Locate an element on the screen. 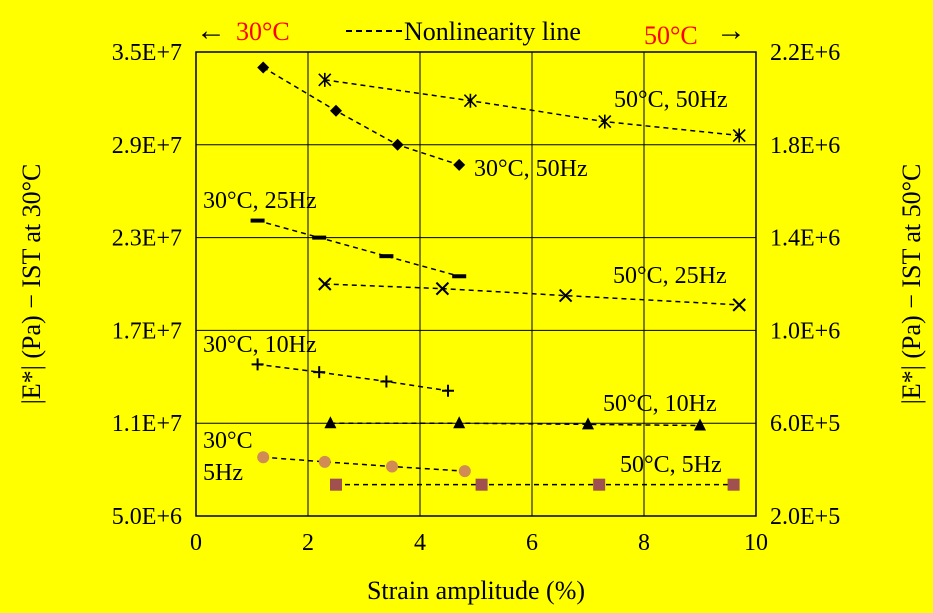 The width and height of the screenshot is (933, 613). x-tick-label: 4 is located at coordinates (420, 543).